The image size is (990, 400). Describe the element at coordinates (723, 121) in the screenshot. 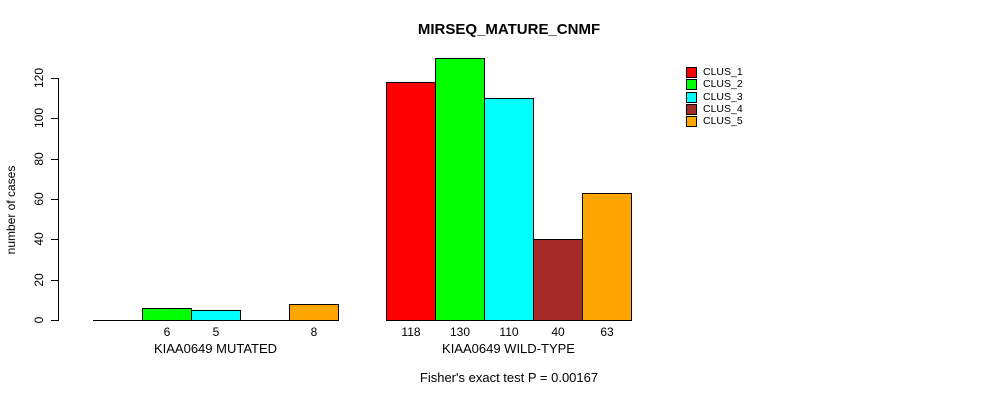

I see `legend-label-clus_5: CLUS_5` at that location.